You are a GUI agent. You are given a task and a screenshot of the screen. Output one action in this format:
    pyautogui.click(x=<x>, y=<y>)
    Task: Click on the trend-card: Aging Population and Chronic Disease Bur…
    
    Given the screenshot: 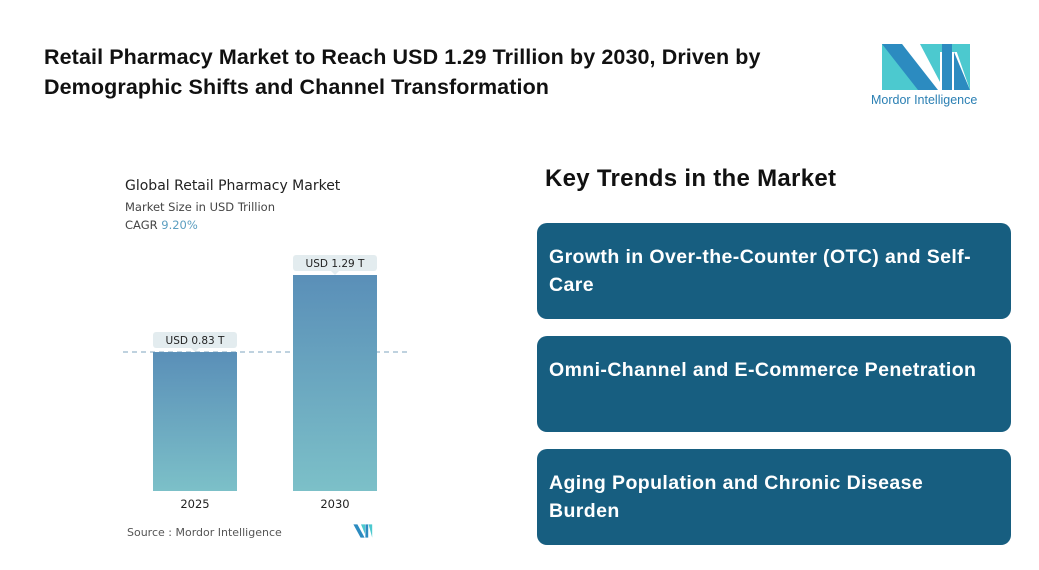 What is the action you would take?
    pyautogui.click(x=774, y=497)
    